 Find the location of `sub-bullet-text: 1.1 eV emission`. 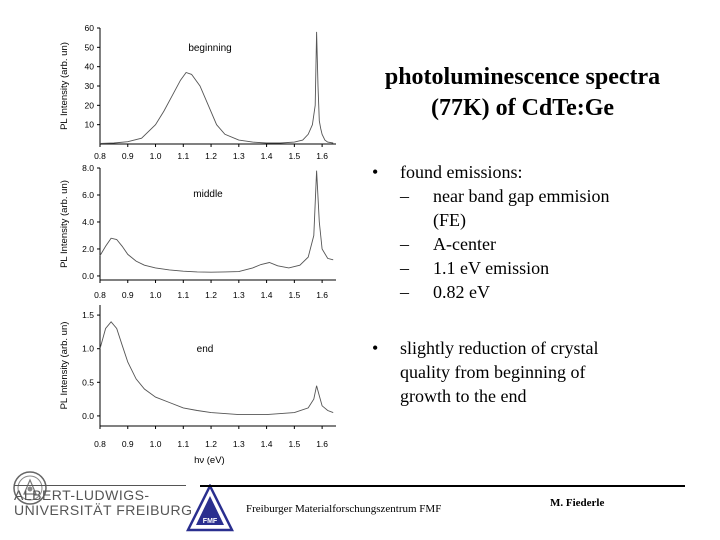

sub-bullet-text: 1.1 eV emission is located at coordinates (491, 268).